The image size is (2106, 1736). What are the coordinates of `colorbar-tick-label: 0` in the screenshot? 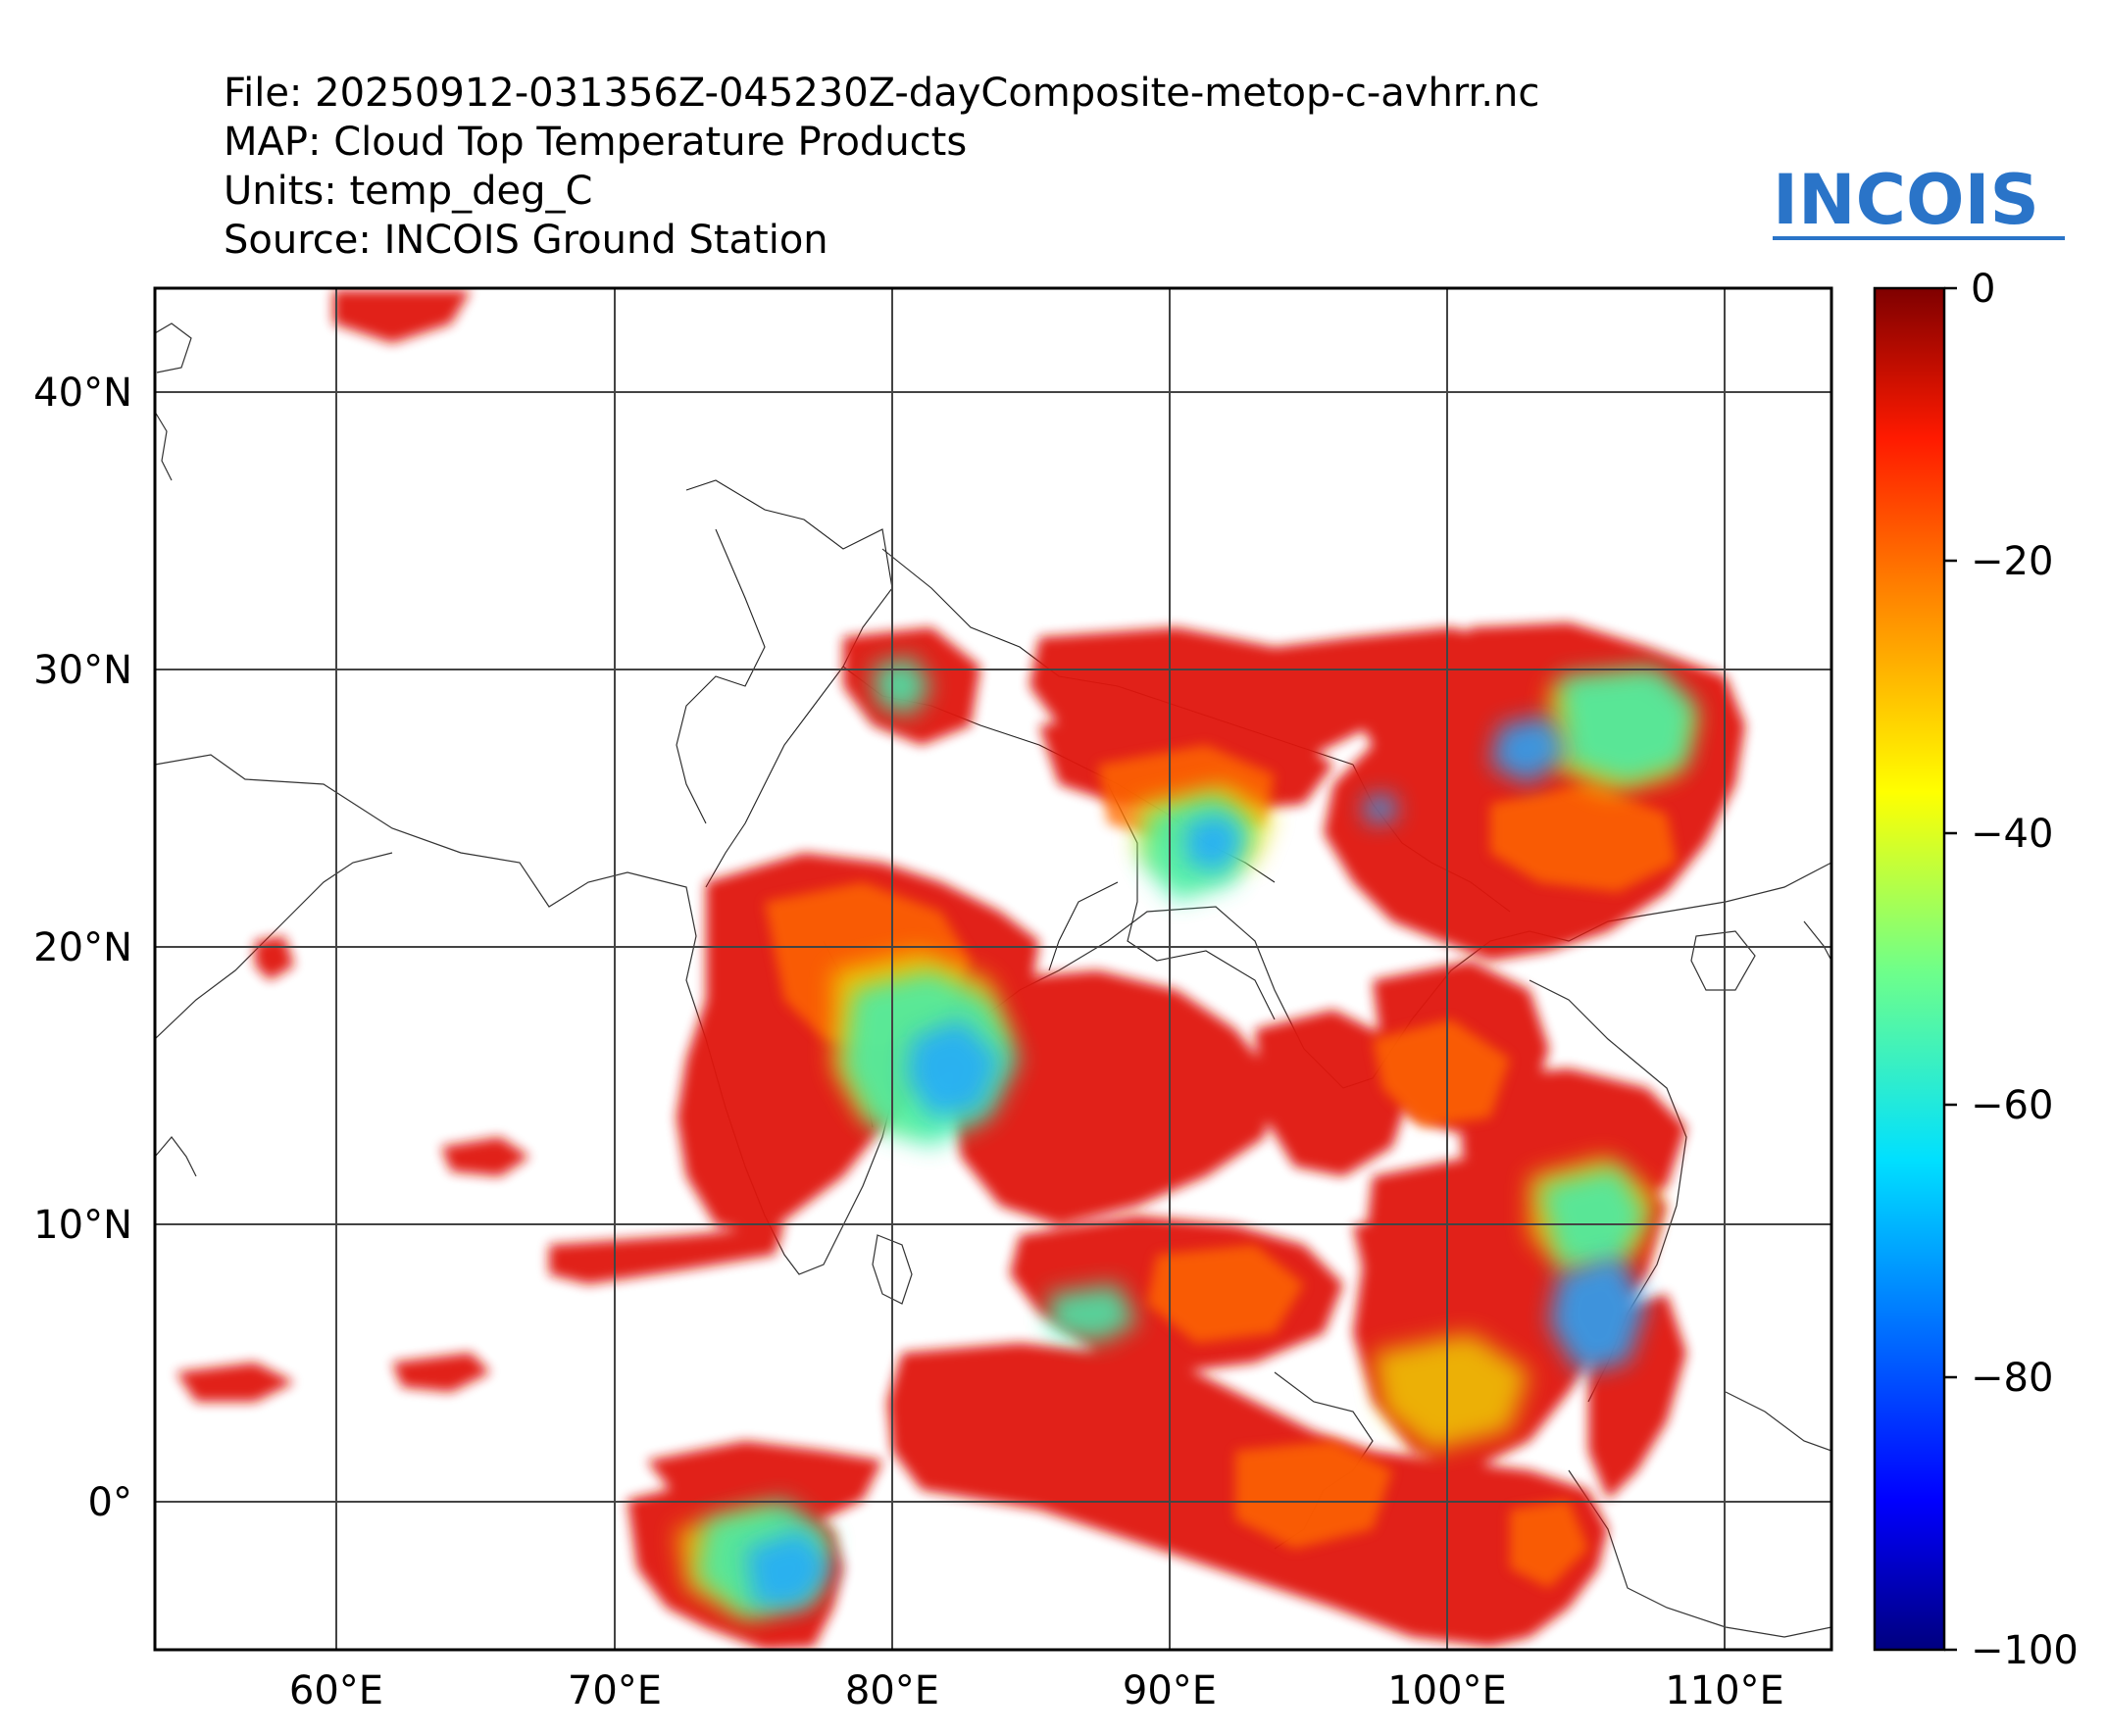 It's located at (1983, 290).